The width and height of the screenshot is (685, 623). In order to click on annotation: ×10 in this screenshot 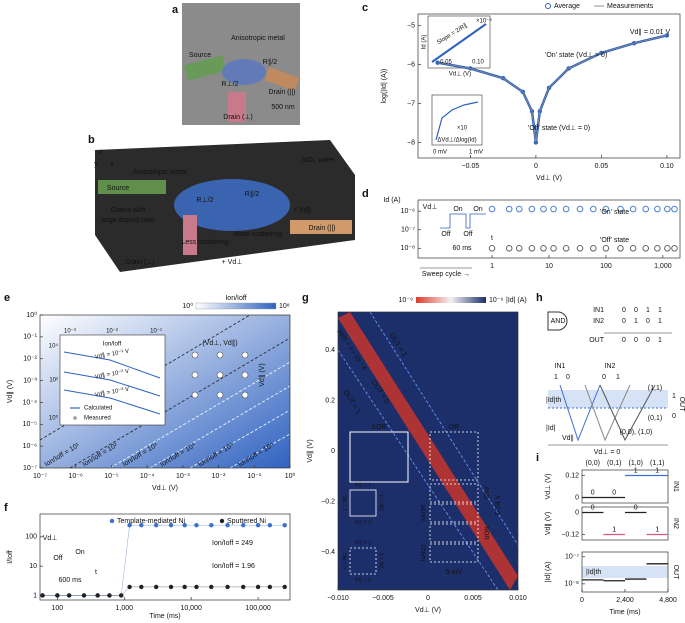, I will do `click(462, 129)`.